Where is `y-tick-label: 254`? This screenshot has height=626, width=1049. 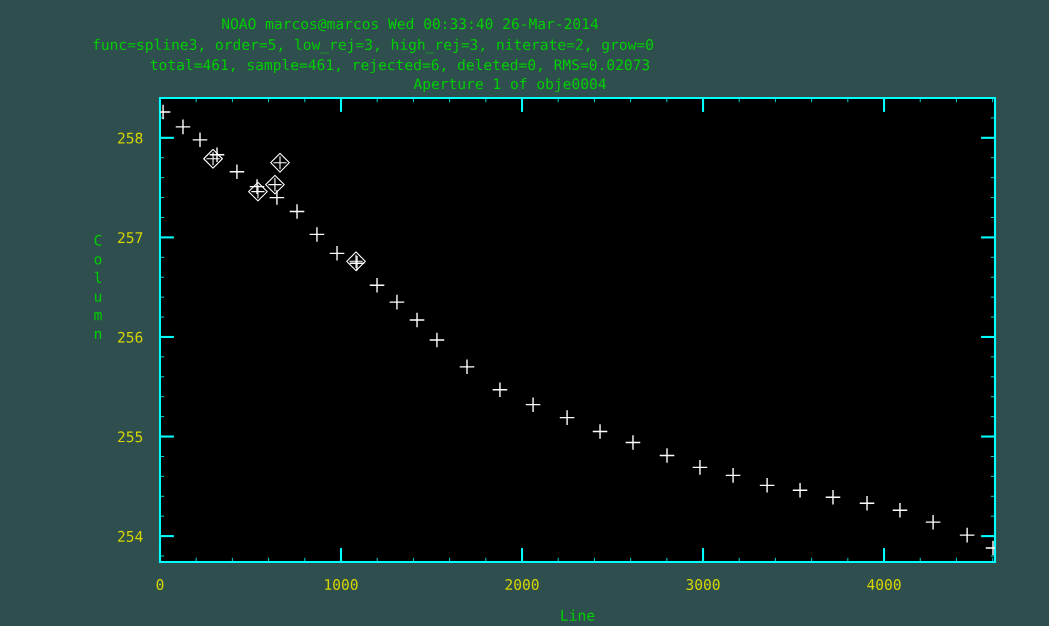 y-tick-label: 254 is located at coordinates (130, 536).